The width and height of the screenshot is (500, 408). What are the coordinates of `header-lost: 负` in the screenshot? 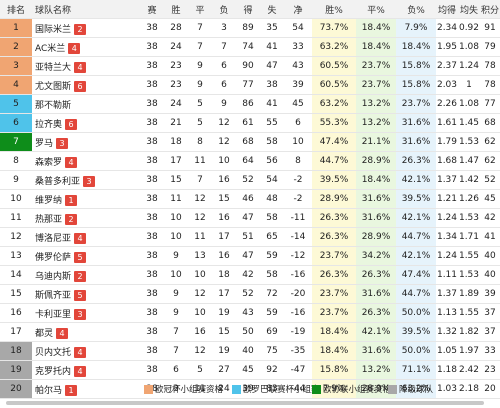 It's located at (224, 9).